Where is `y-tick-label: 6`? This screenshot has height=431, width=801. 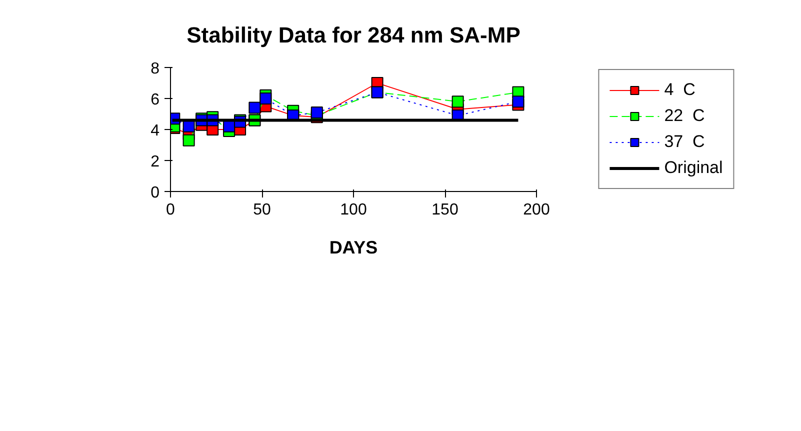
y-tick-label: 6 is located at coordinates (155, 100).